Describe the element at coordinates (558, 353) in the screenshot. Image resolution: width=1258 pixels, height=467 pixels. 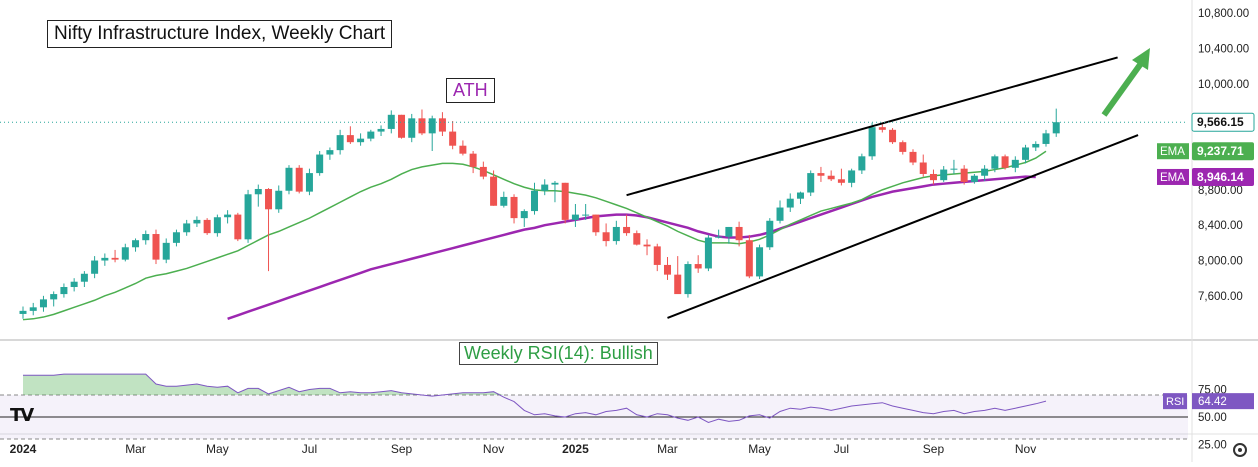
I see `rsi-annotation: Weekly RSI(14): Bullish` at that location.